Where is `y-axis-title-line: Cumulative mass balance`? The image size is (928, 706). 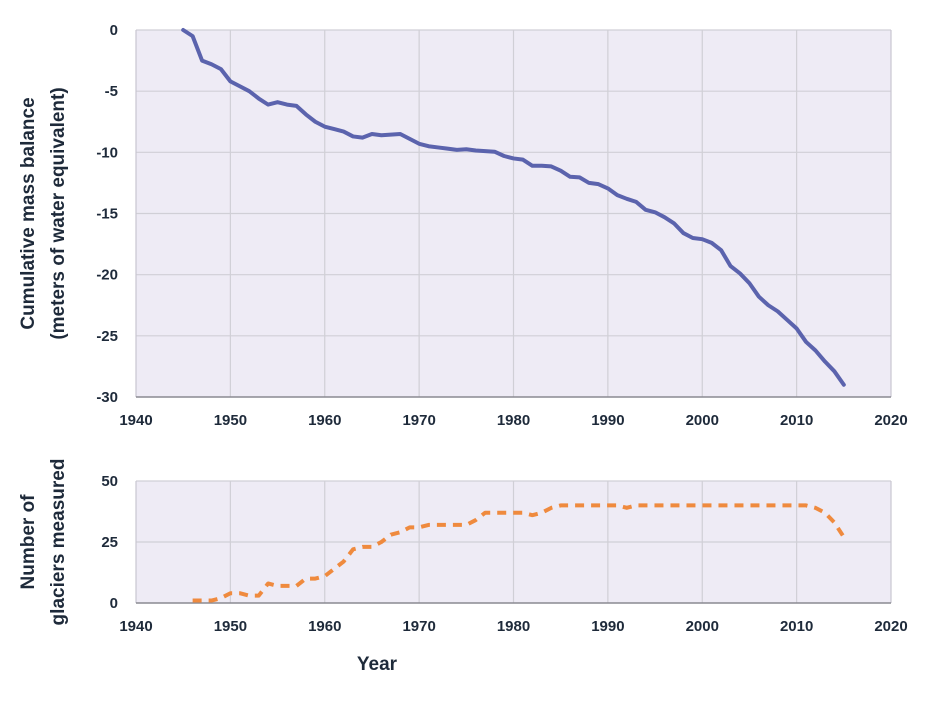 y-axis-title-line: Cumulative mass balance is located at coordinates (28, 213).